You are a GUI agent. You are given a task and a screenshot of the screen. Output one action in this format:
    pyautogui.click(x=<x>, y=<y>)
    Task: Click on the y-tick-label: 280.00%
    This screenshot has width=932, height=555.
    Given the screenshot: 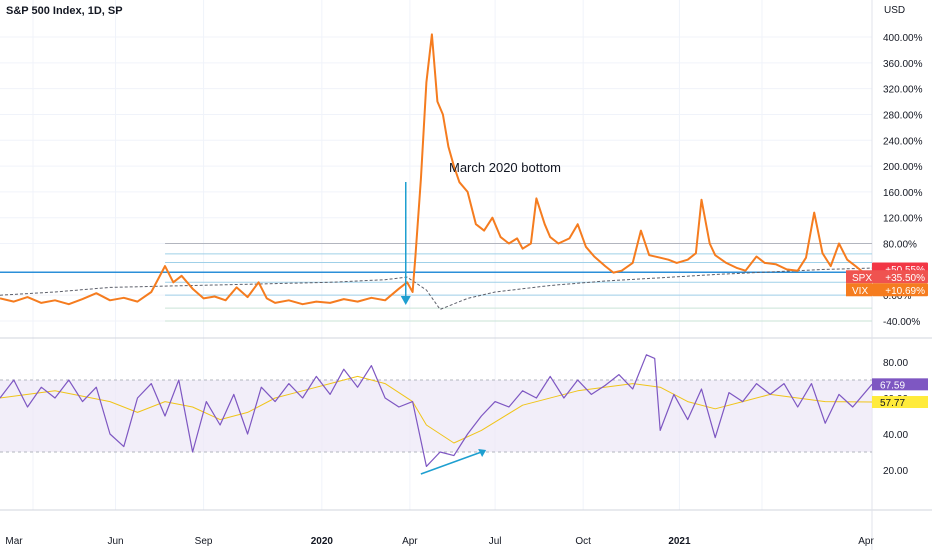 What is the action you would take?
    pyautogui.click(x=903, y=115)
    